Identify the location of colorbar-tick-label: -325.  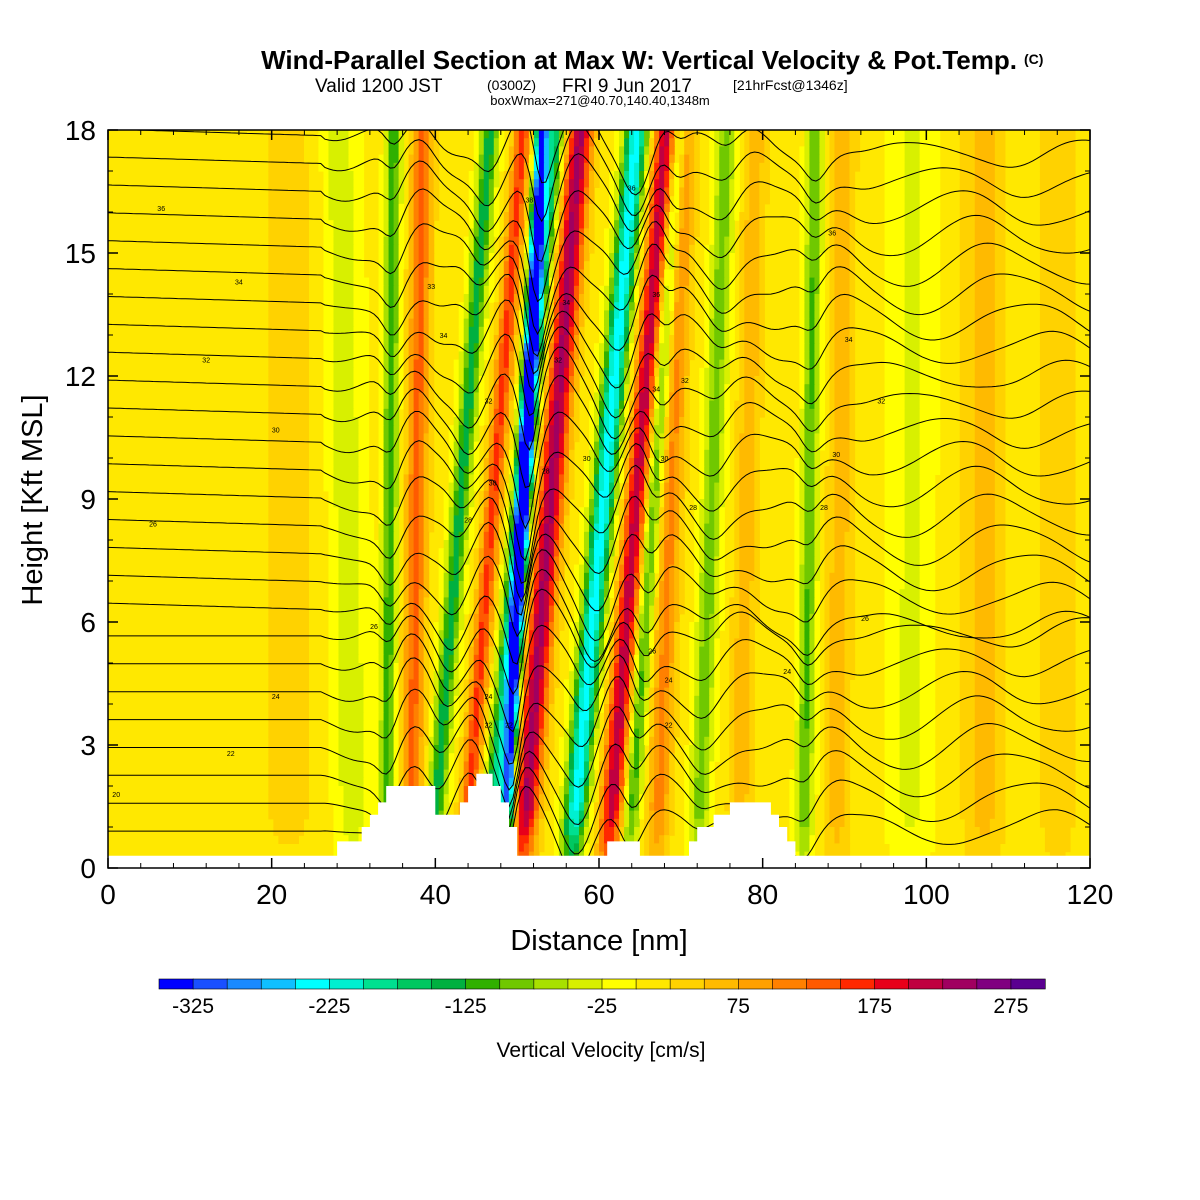
(193, 1006).